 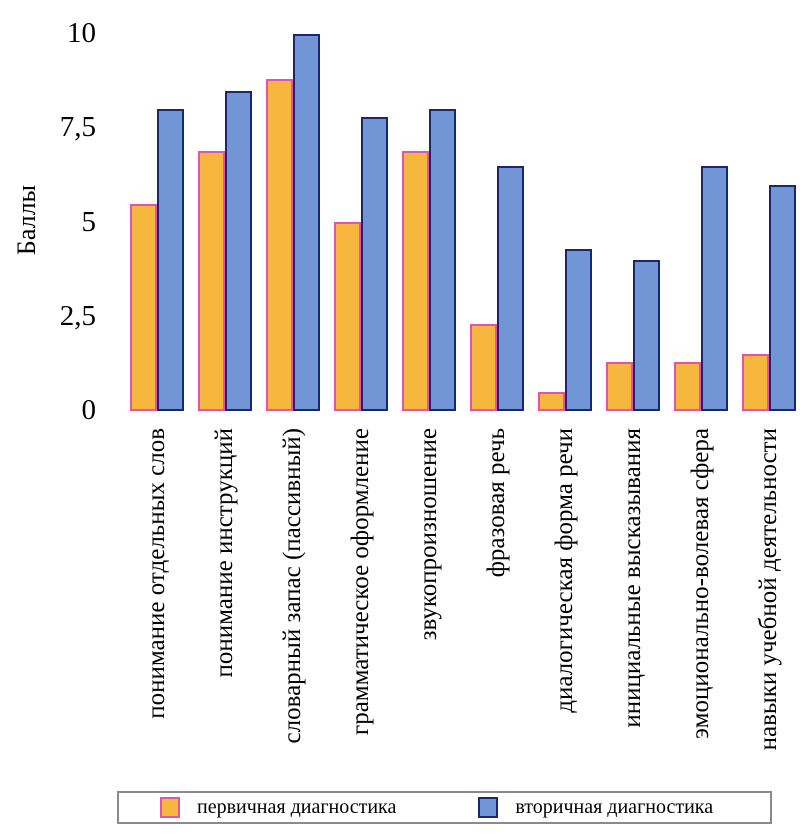 I want to click on legend-item-primary: первичная диагностика, so click(x=278, y=807).